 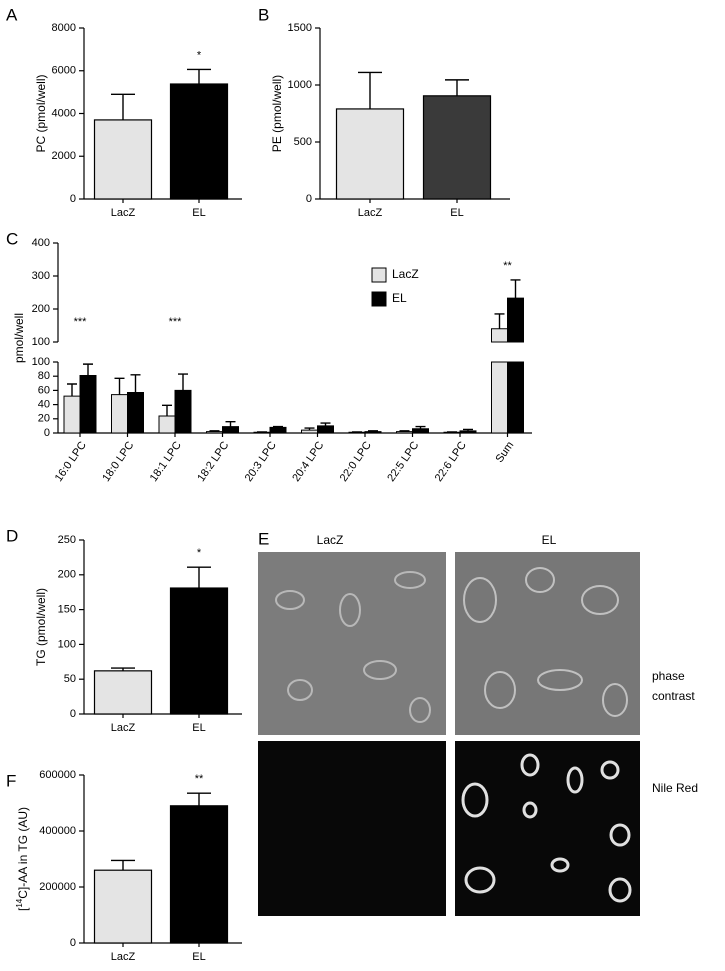 What do you see at coordinates (330, 540) in the screenshot?
I see `column-label: LacZ` at bounding box center [330, 540].